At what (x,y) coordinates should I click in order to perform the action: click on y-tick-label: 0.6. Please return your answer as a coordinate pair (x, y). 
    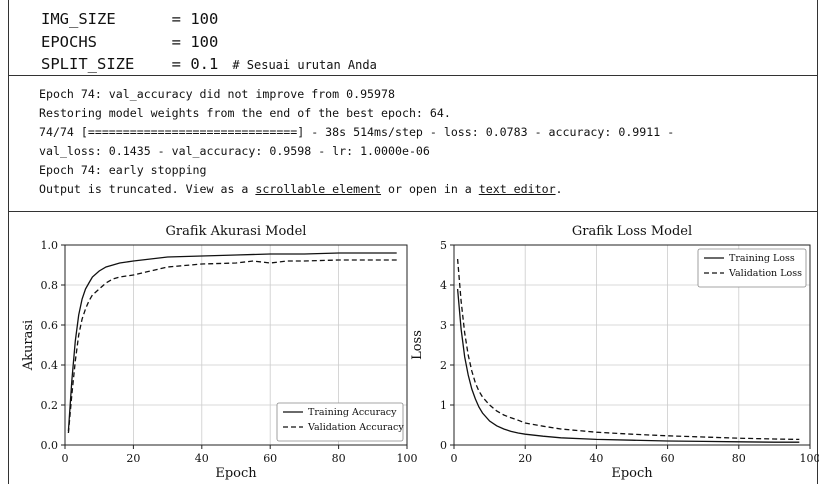
    Looking at the image, I should click on (50, 325).